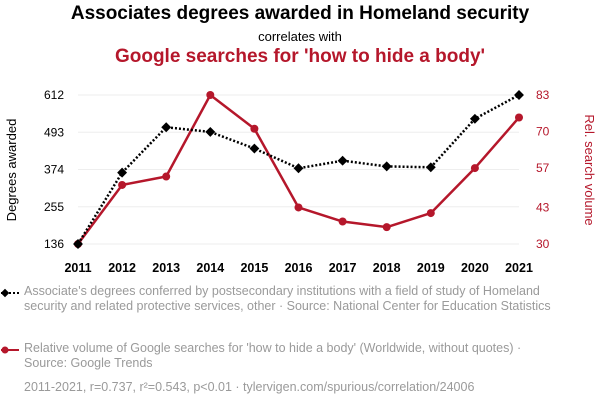 The image size is (600, 408). Describe the element at coordinates (343, 268) in the screenshot. I see `x-tick-label: 2017` at that location.